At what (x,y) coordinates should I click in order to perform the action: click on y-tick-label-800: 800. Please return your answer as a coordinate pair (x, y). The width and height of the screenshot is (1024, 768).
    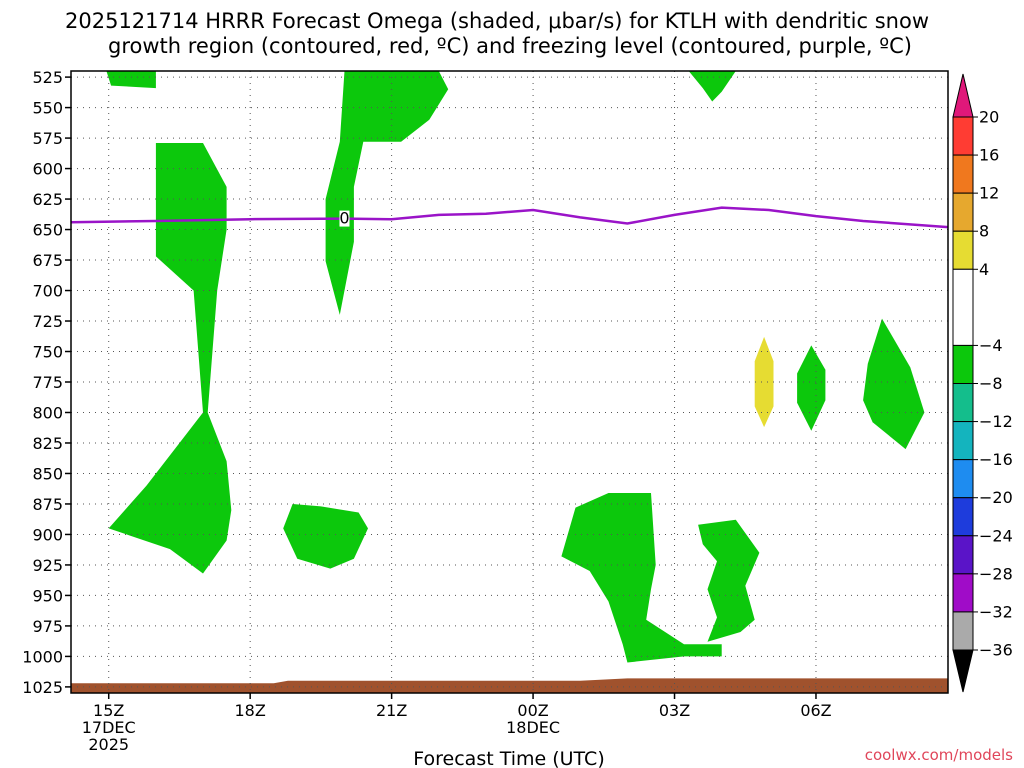
    Looking at the image, I should click on (47, 412).